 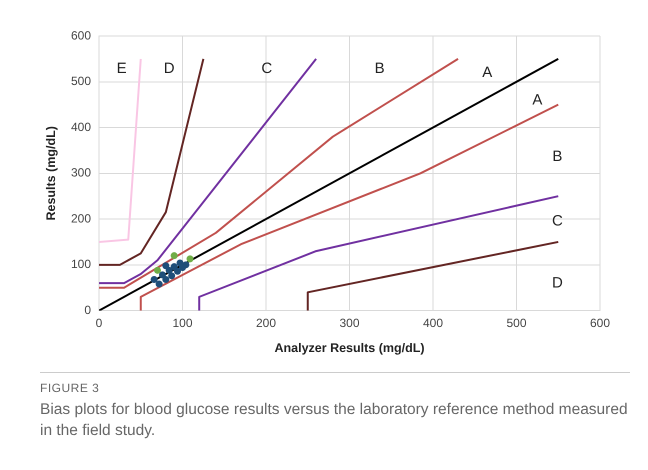 I want to click on y-tick-label: 400, so click(x=81, y=127).